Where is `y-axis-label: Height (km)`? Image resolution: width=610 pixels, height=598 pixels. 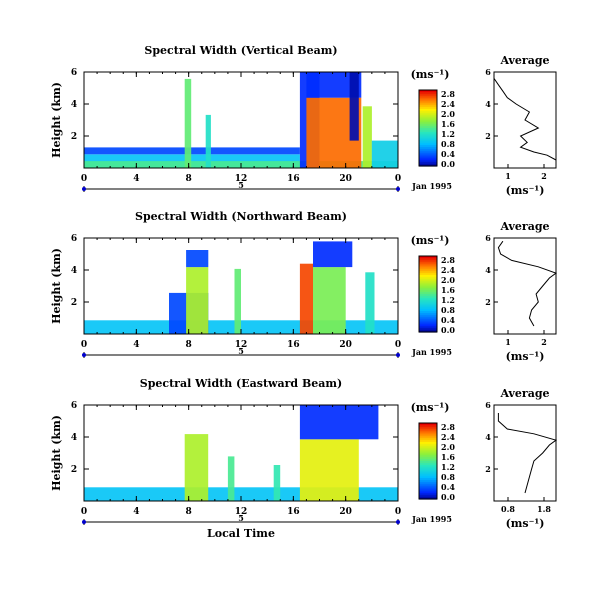 y-axis-label: Height (km) is located at coordinates (56, 120).